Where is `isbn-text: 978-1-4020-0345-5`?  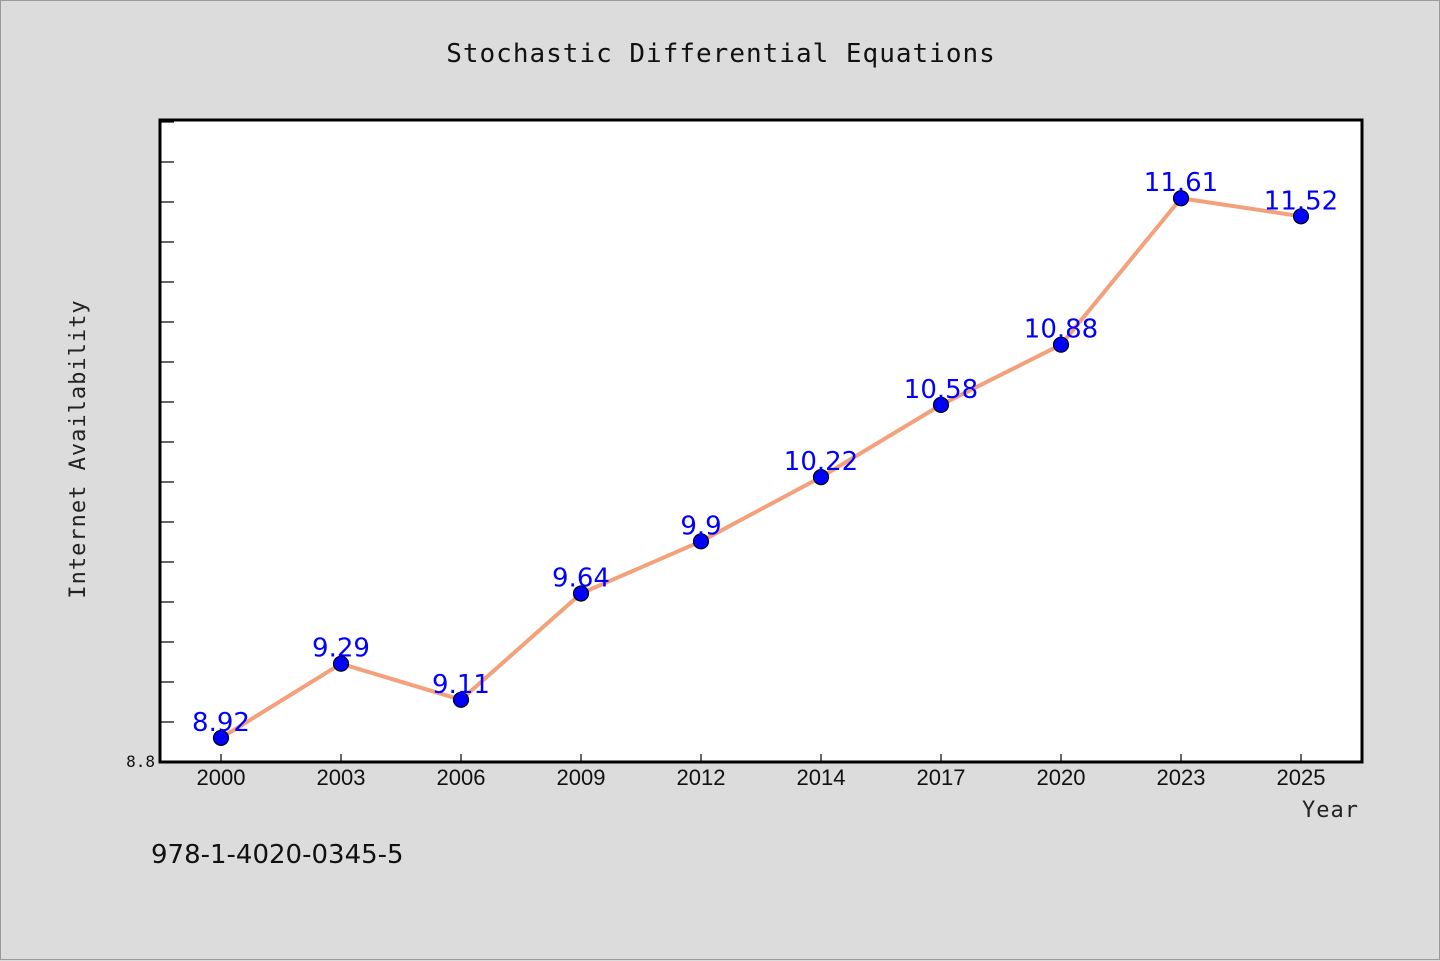 isbn-text: 978-1-4020-0345-5 is located at coordinates (277, 855).